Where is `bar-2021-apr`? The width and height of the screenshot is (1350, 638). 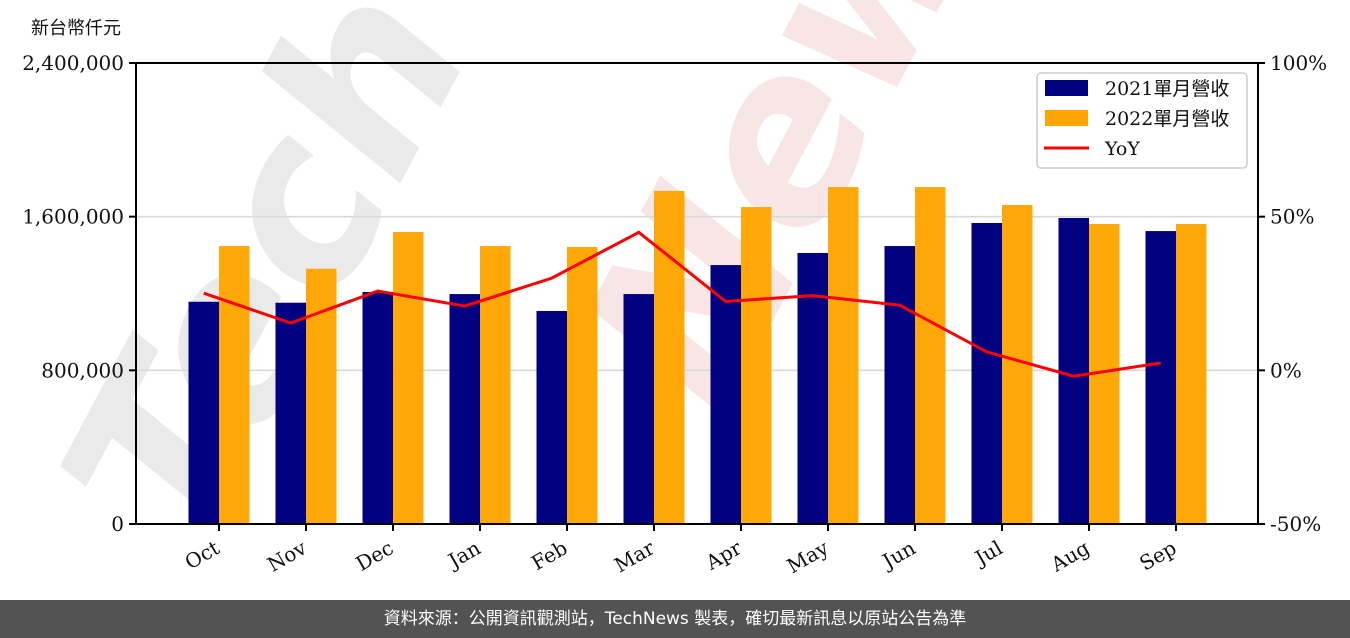
bar-2021-apr is located at coordinates (725, 394).